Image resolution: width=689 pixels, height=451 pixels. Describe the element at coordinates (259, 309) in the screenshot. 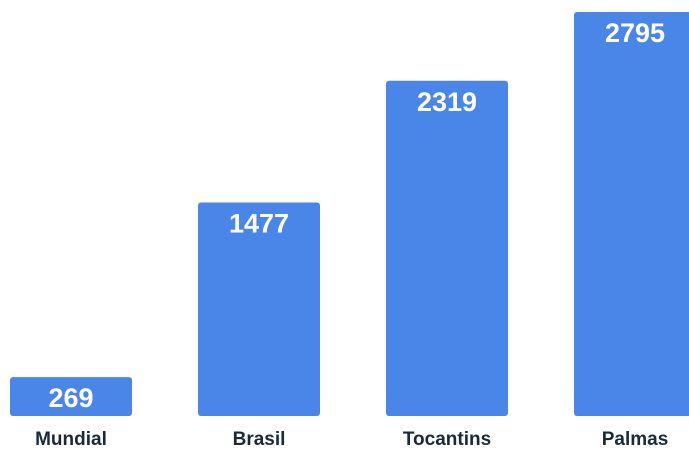

I see `bar-brasil` at that location.